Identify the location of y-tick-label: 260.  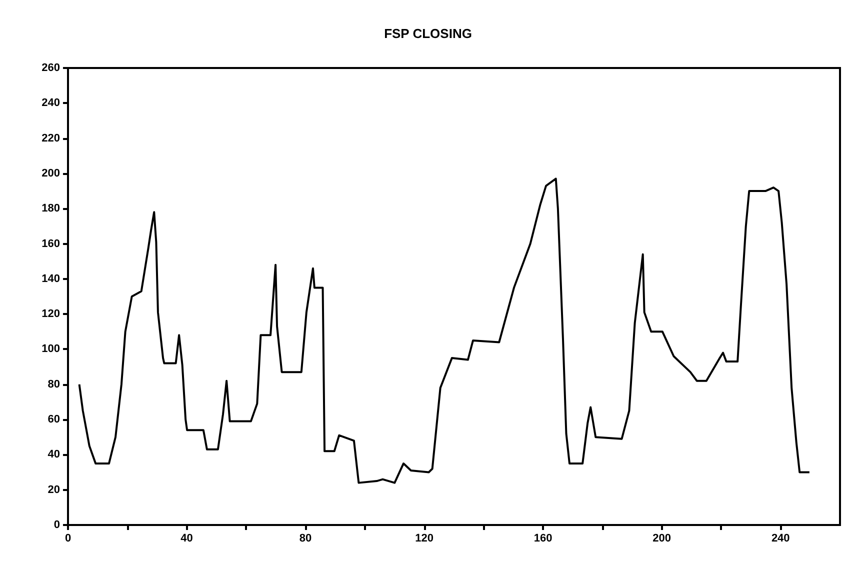
(51, 68).